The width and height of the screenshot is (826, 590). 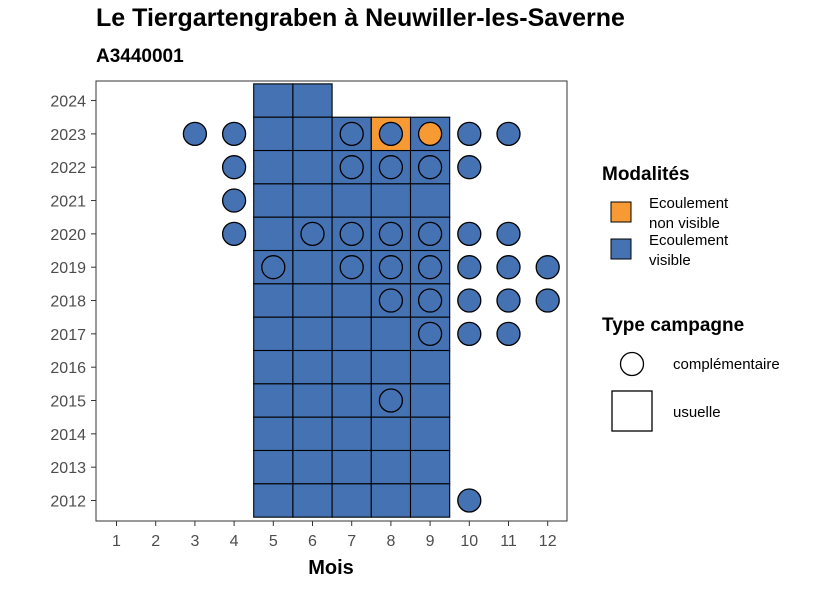 I want to click on x-tick-label-1: 1, so click(x=116, y=541).